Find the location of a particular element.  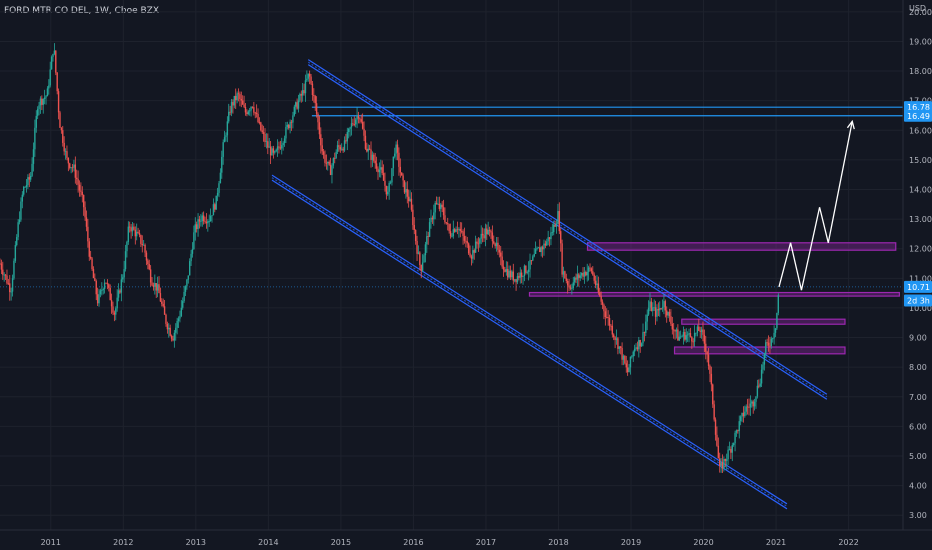

price-tick-label: 11.00 is located at coordinates (920, 278).